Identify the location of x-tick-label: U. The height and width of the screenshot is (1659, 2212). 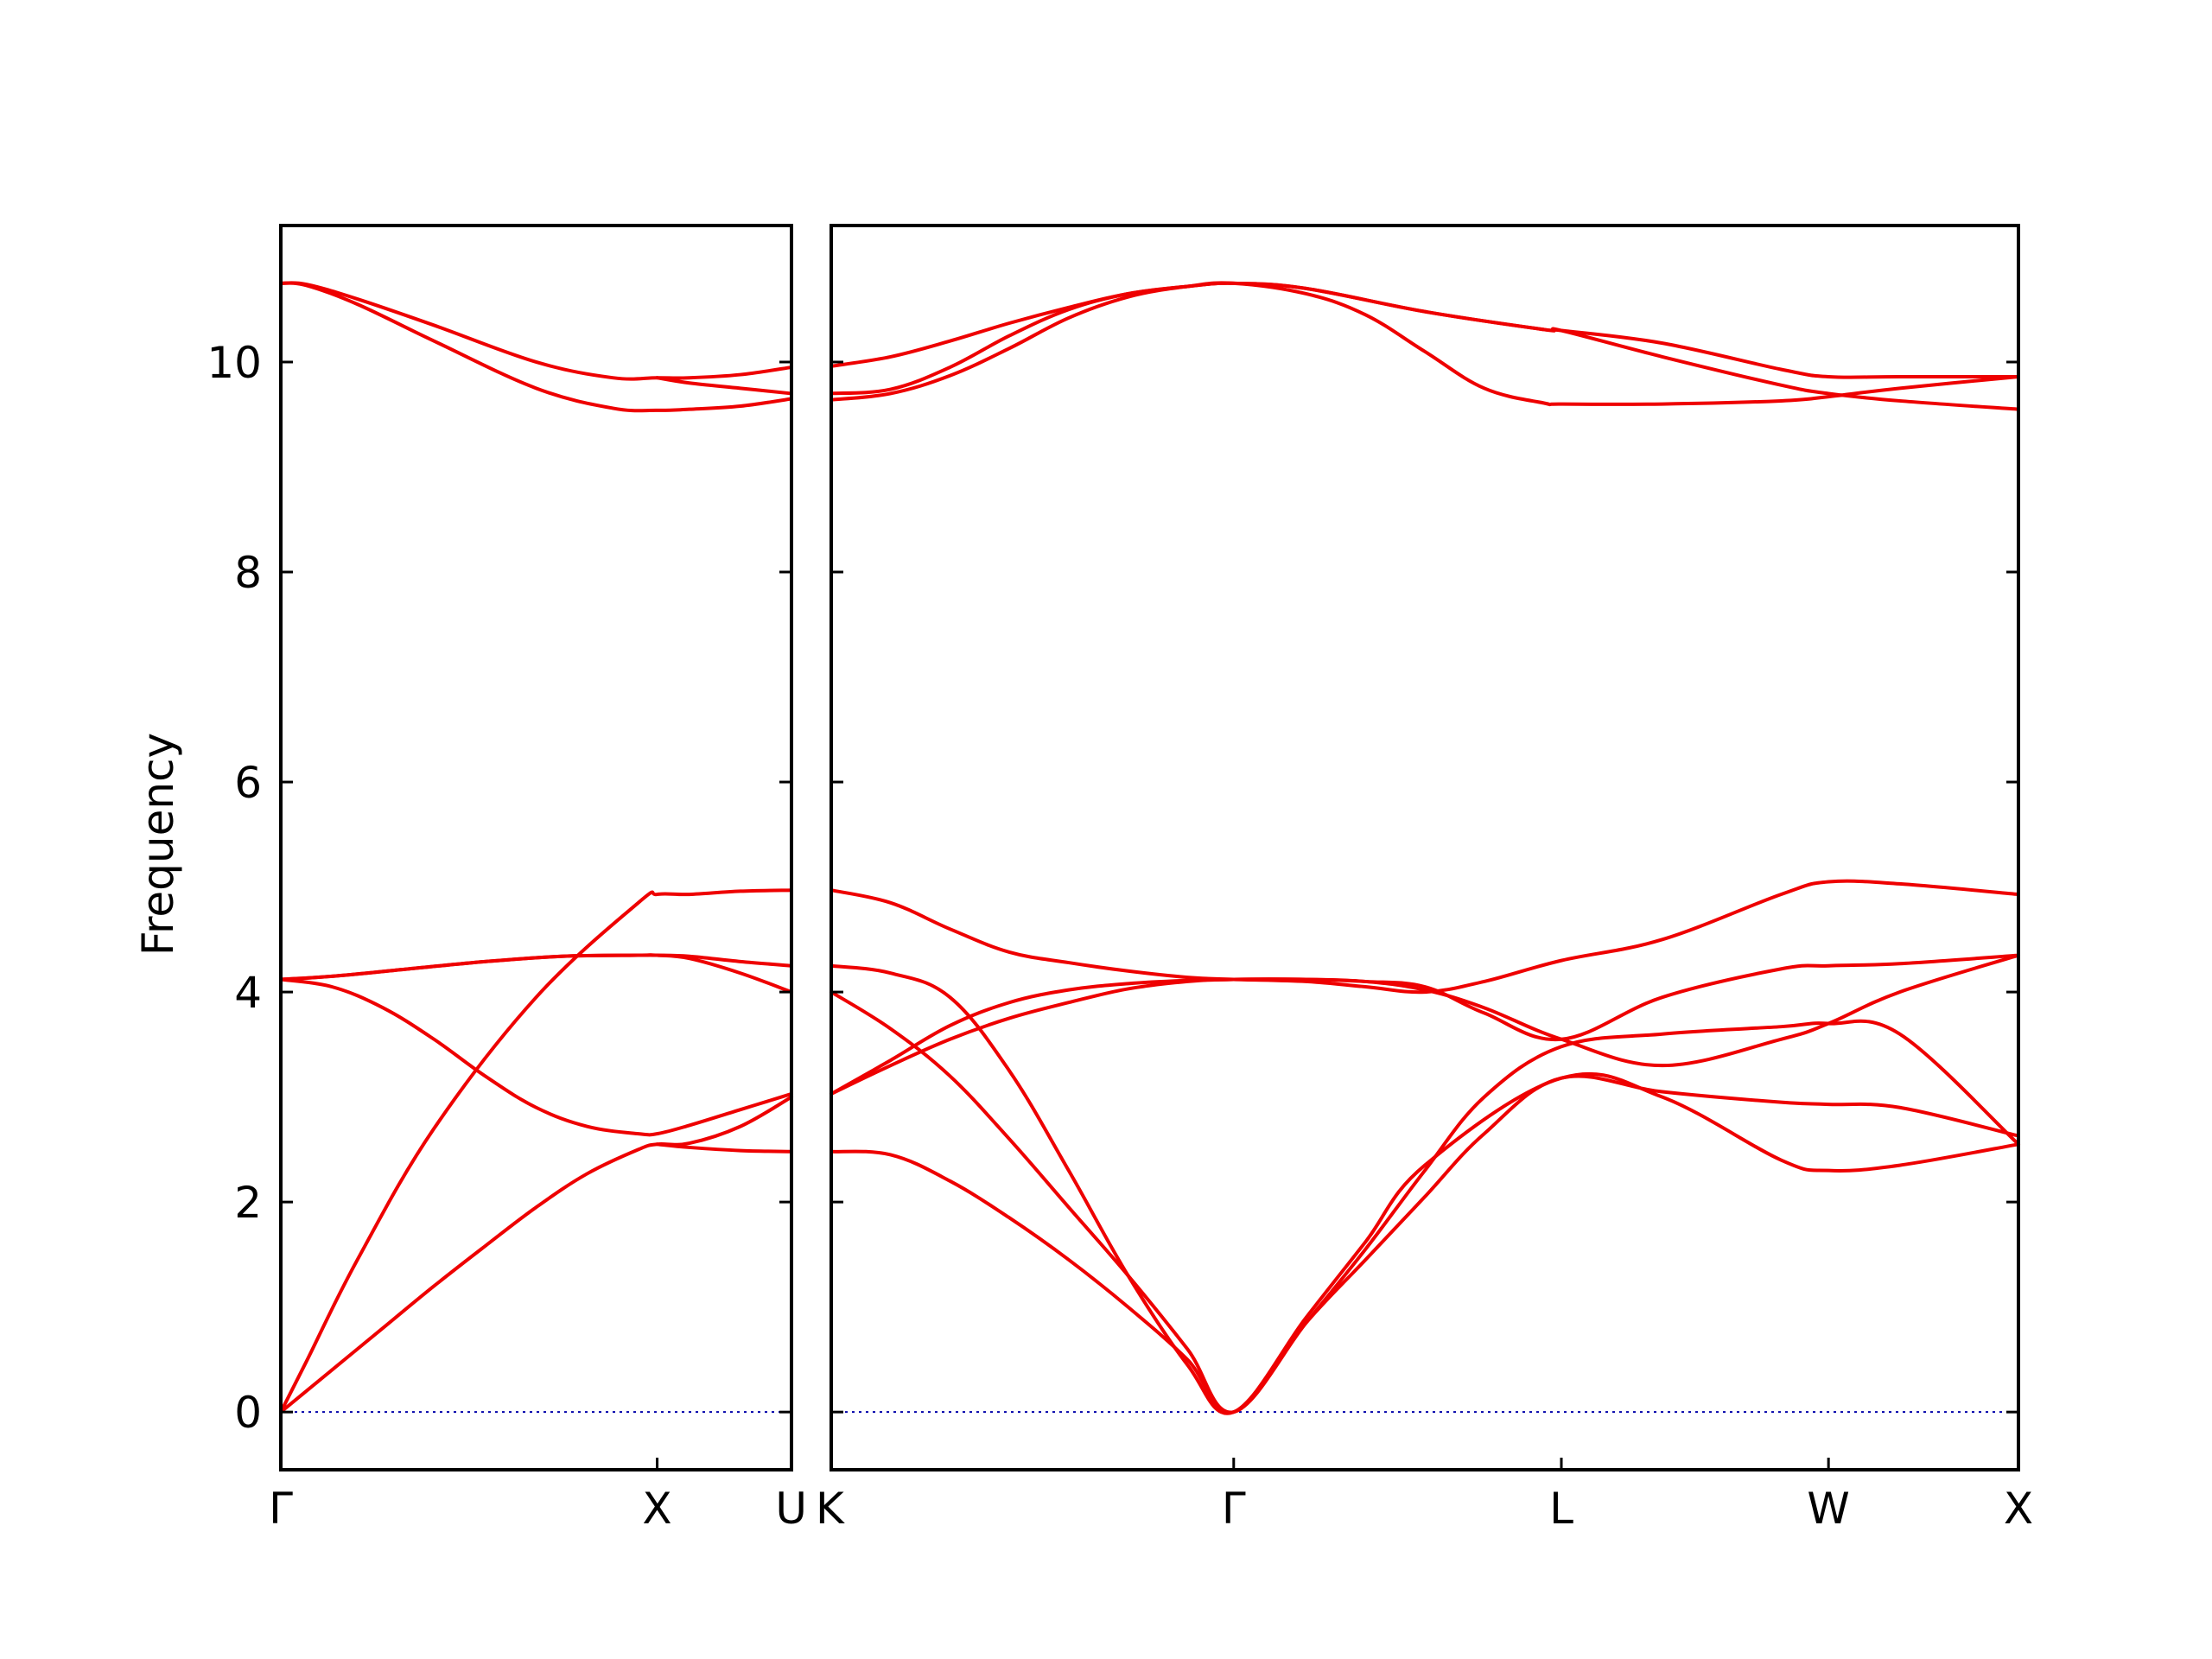
(791, 1509).